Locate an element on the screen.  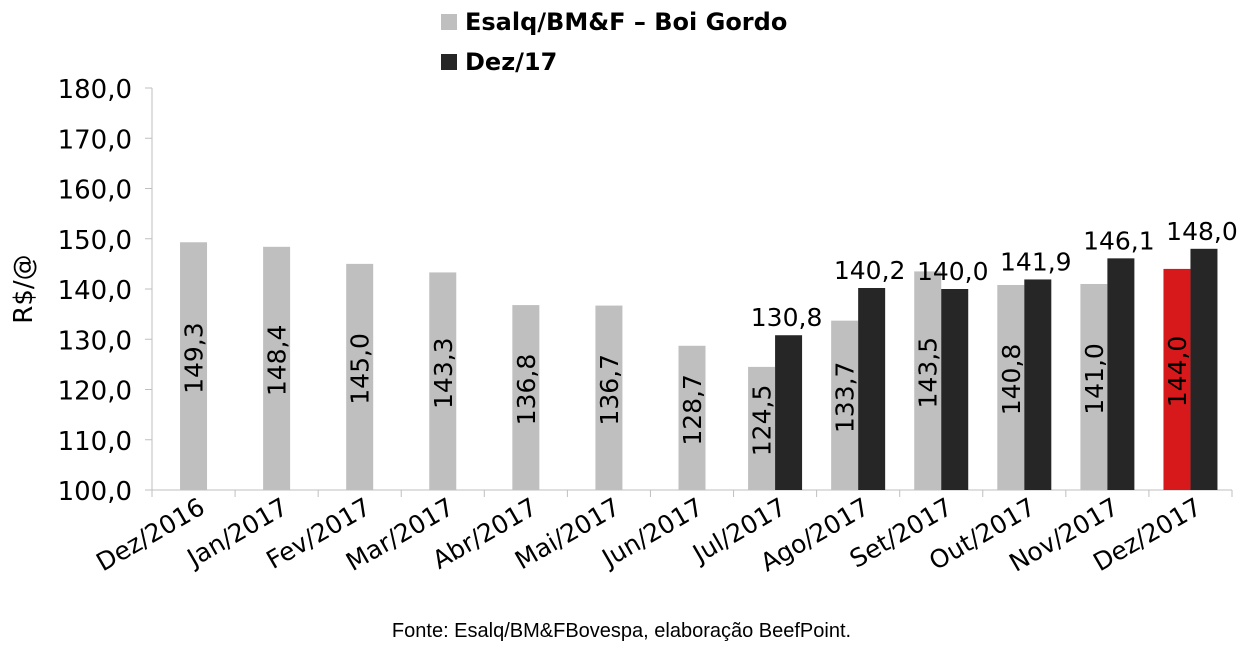
y-axis-title: R$/@ is located at coordinates (24, 288).